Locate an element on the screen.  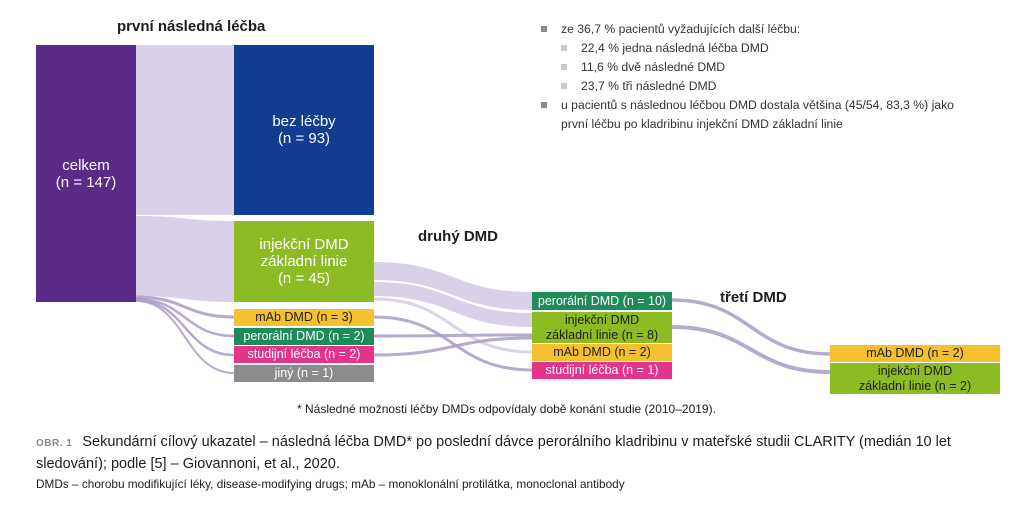
flow-injectable-to-oral is located at coordinates (453, 286).